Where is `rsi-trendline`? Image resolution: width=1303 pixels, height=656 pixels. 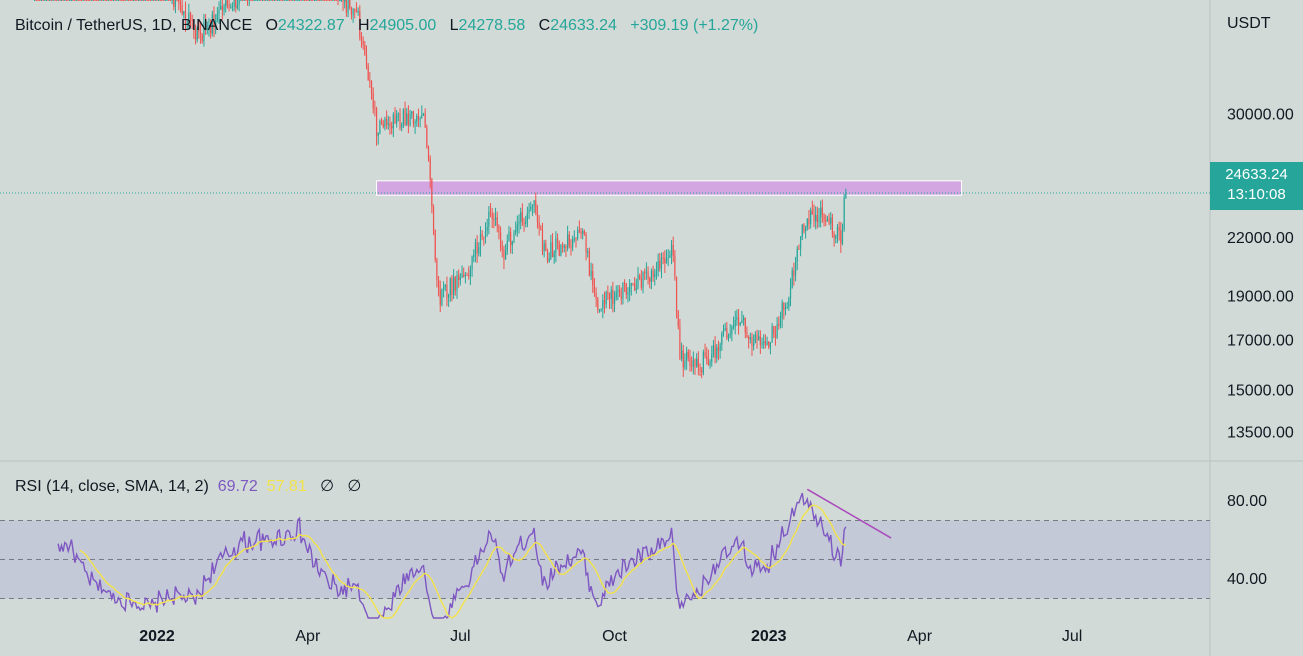 rsi-trendline is located at coordinates (849, 513).